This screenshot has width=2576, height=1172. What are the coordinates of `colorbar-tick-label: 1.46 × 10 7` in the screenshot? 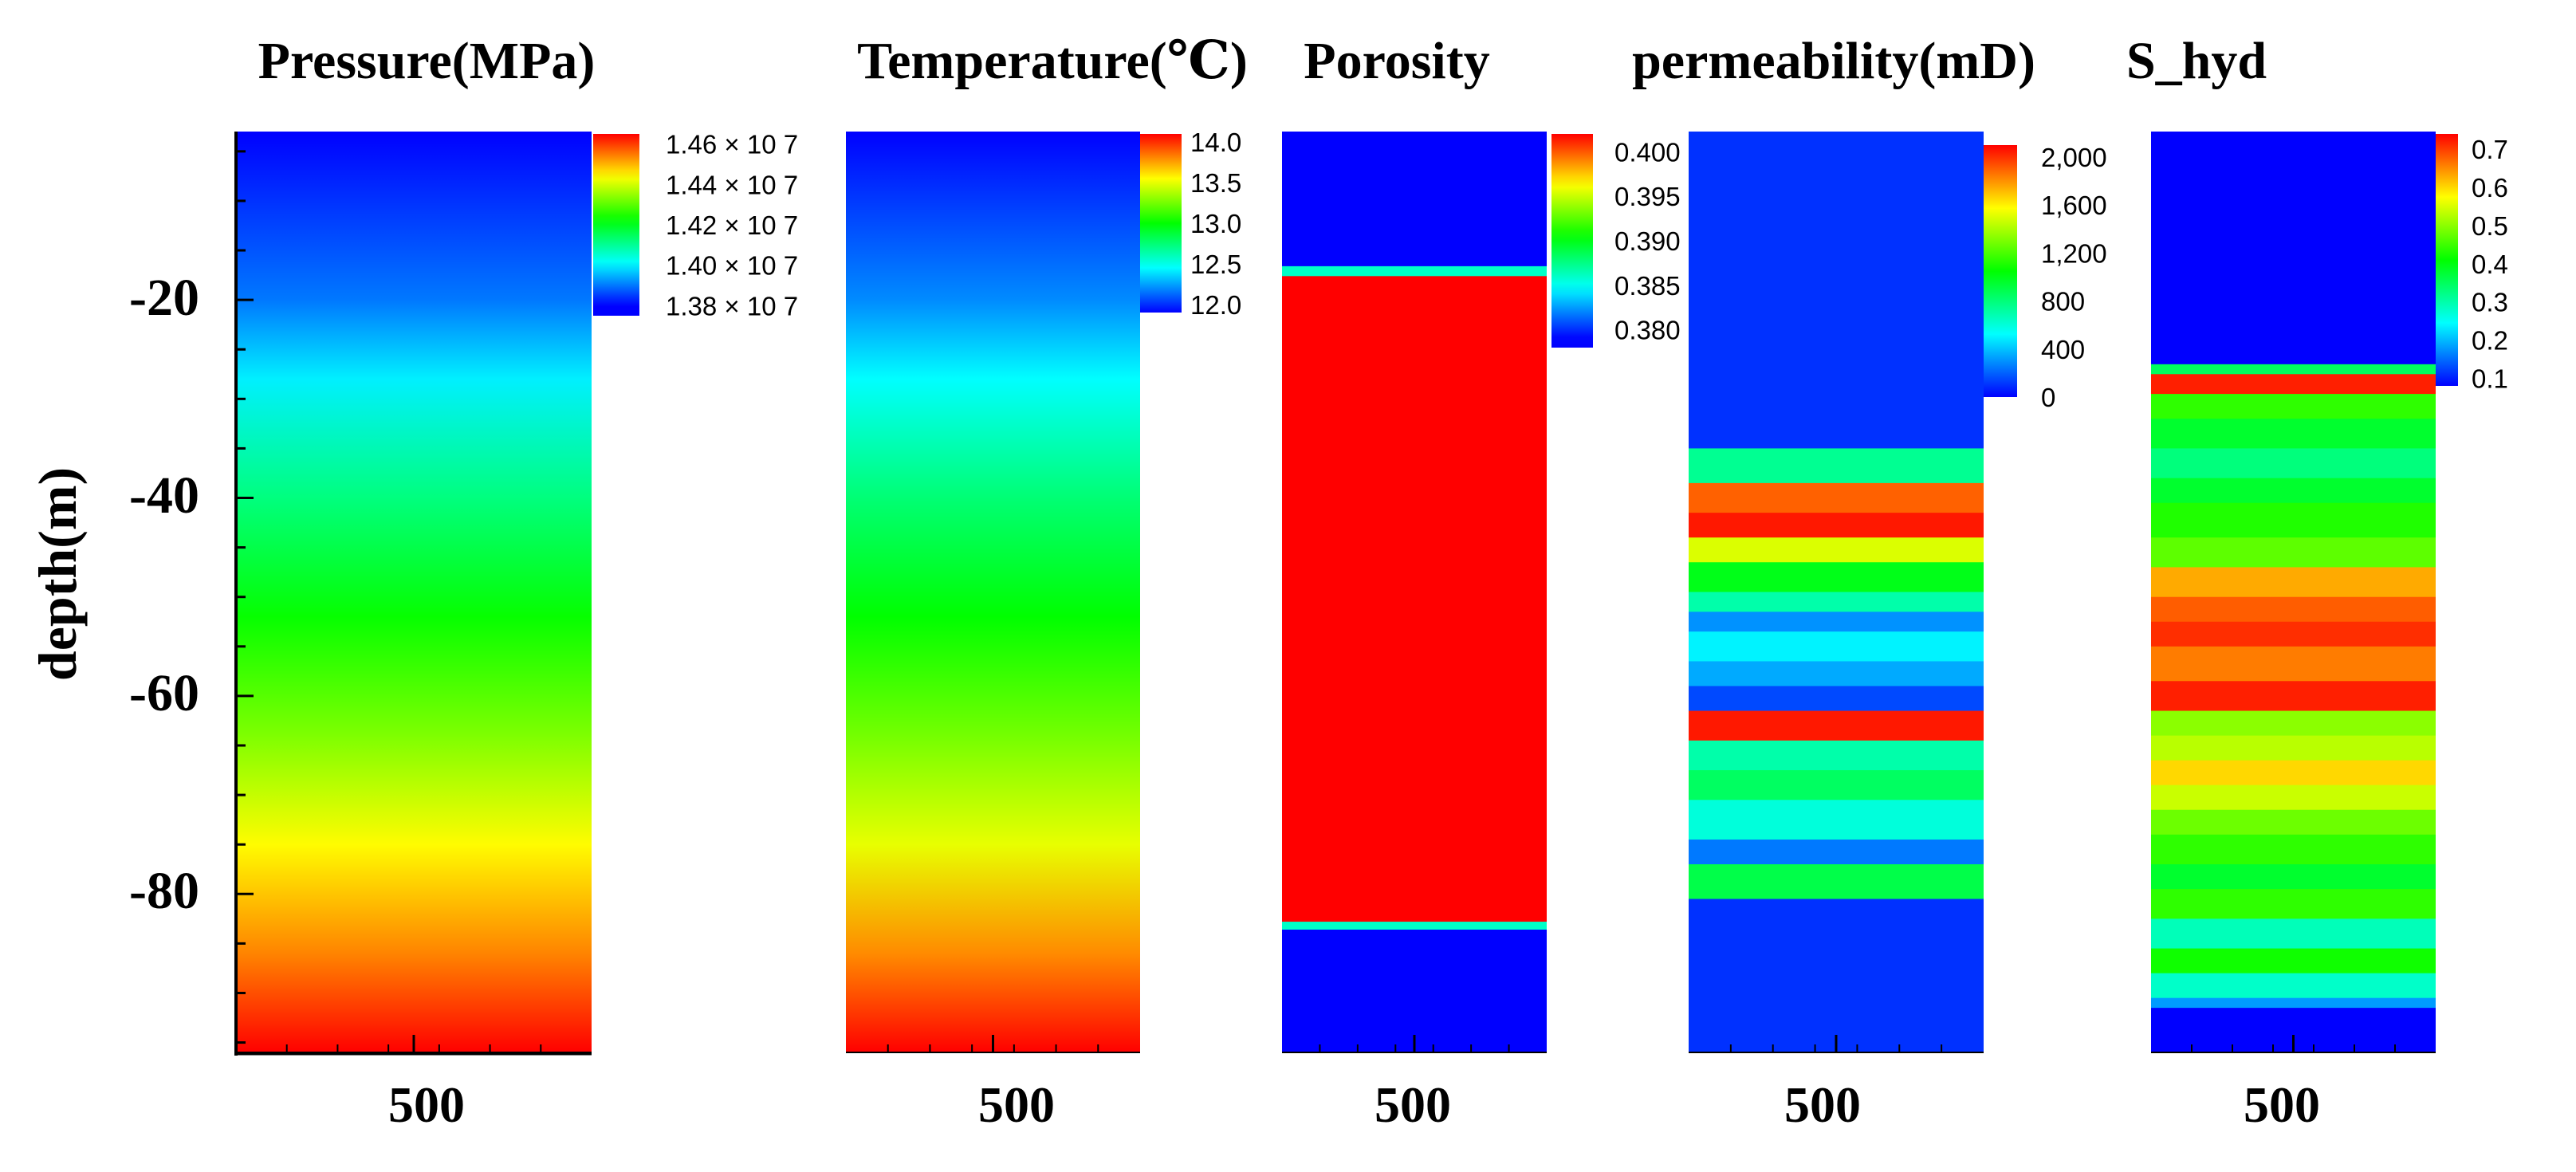 It's located at (732, 144).